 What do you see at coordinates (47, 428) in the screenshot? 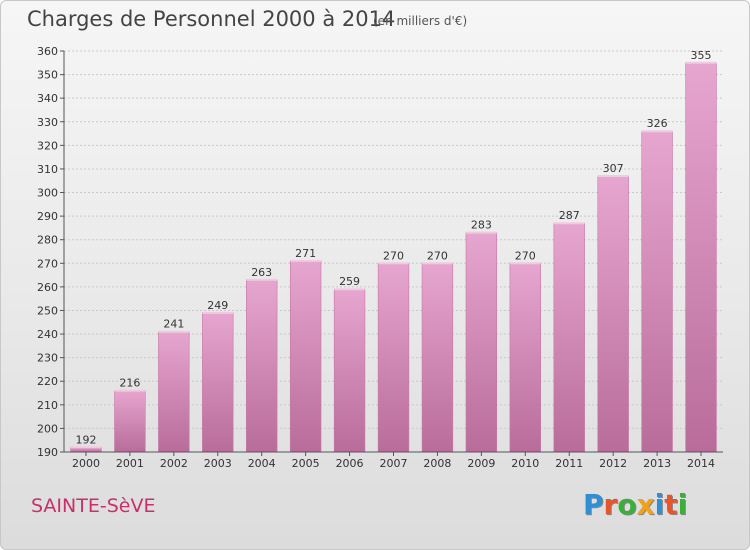
I see `y-tick-label: 200` at bounding box center [47, 428].